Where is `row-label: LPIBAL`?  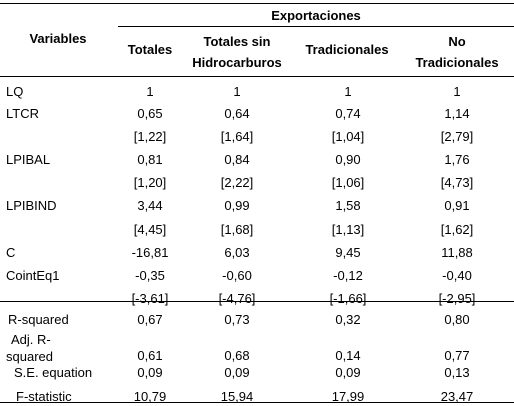
row-label: LPIBAL is located at coordinates (28, 159).